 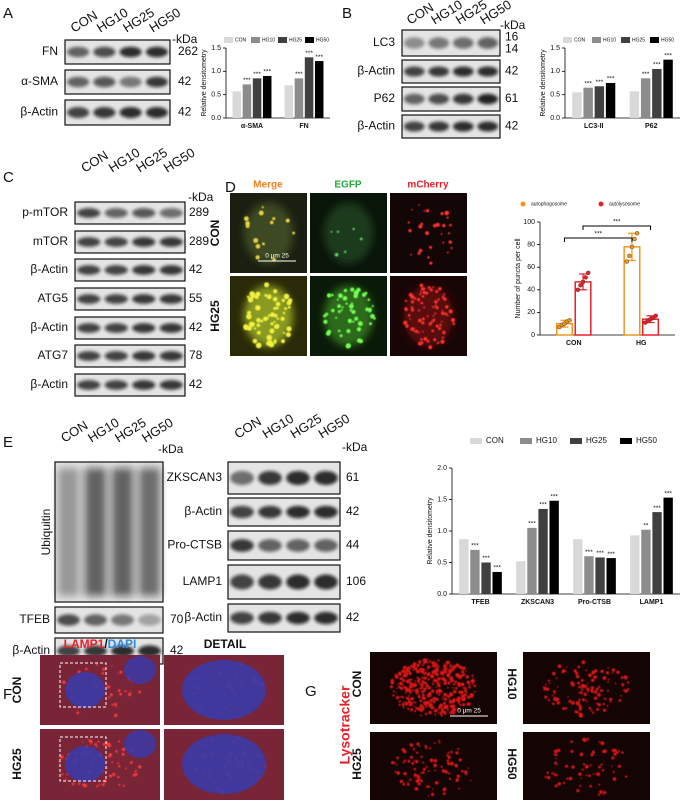 I want to click on blot-label: β-Actin, so click(x=31, y=650).